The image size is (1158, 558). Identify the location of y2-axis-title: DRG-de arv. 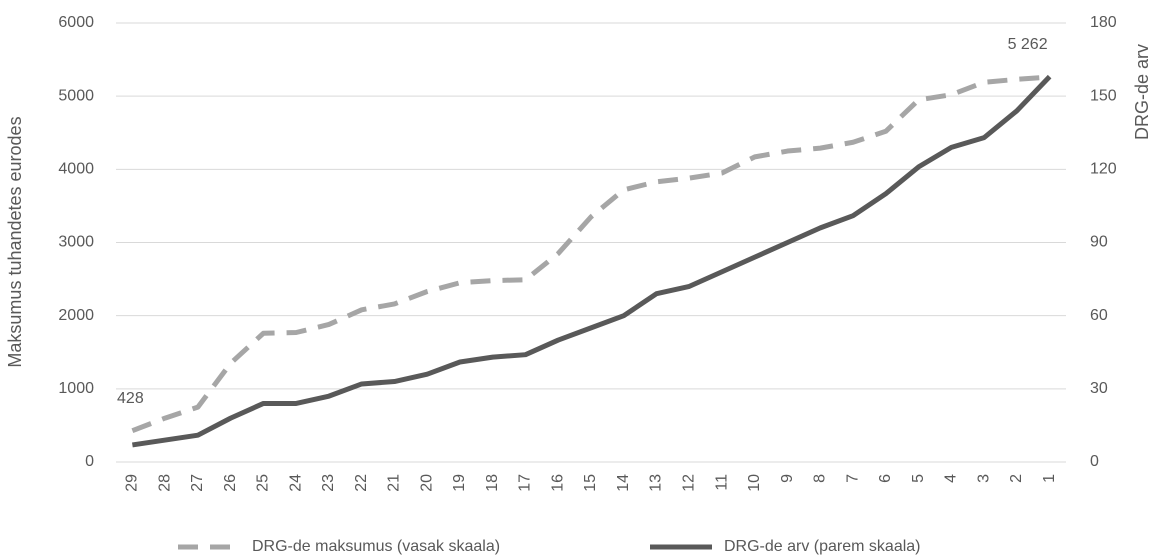
(1142, 92).